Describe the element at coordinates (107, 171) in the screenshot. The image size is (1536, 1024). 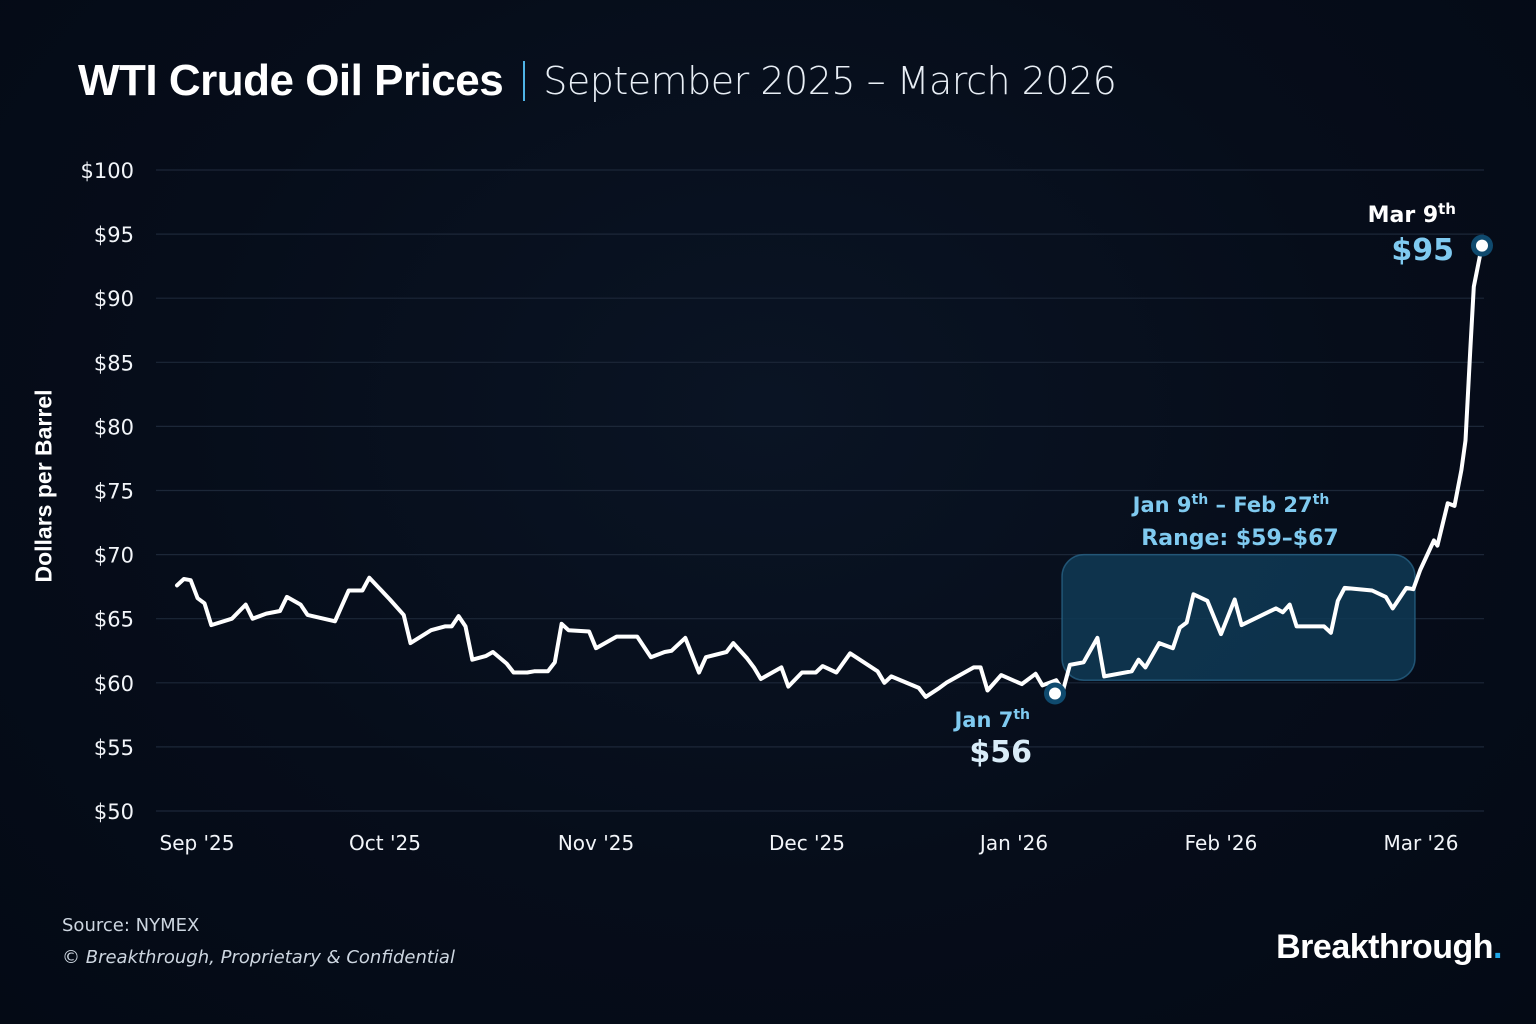
I see `y-tick-label: $100` at that location.